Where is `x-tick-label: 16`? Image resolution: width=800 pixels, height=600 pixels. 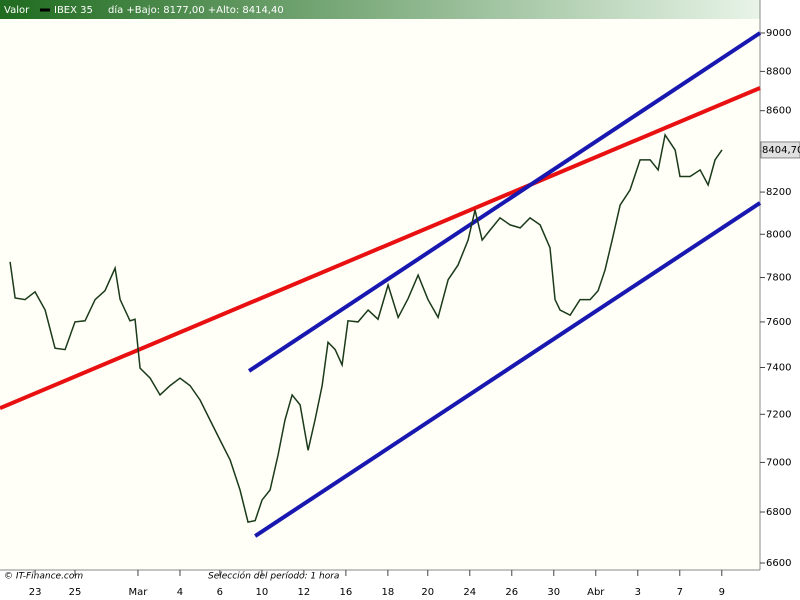
x-tick-label: 16 is located at coordinates (346, 592).